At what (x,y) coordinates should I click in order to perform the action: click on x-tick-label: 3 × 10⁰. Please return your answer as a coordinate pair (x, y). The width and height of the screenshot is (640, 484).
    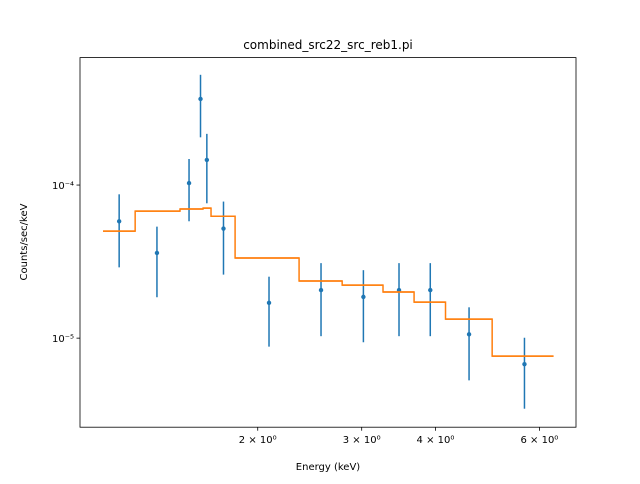
    Looking at the image, I should click on (362, 440).